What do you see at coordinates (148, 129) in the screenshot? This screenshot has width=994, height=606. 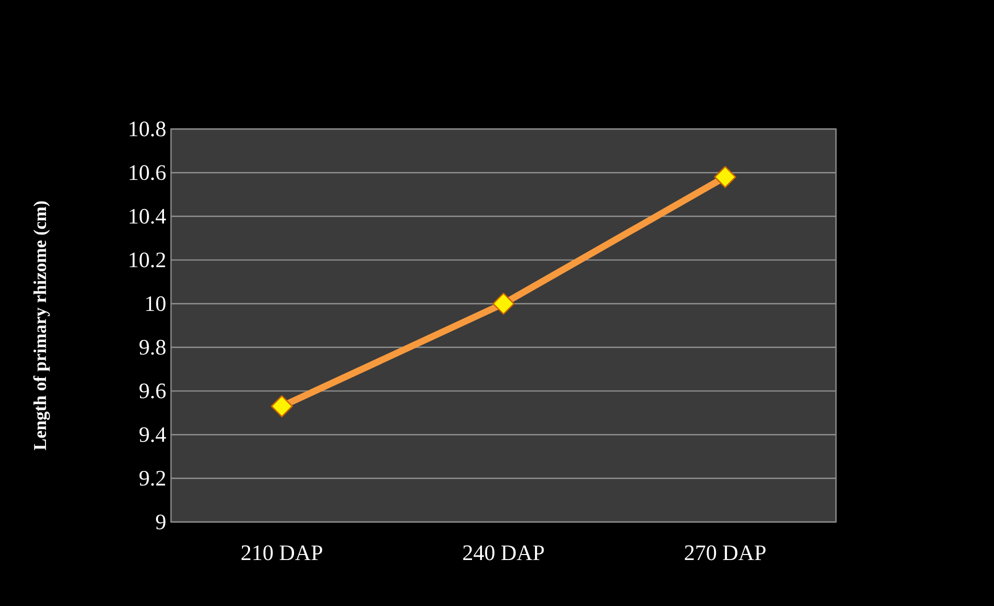 I see `y-tick-label: 10.8` at bounding box center [148, 129].